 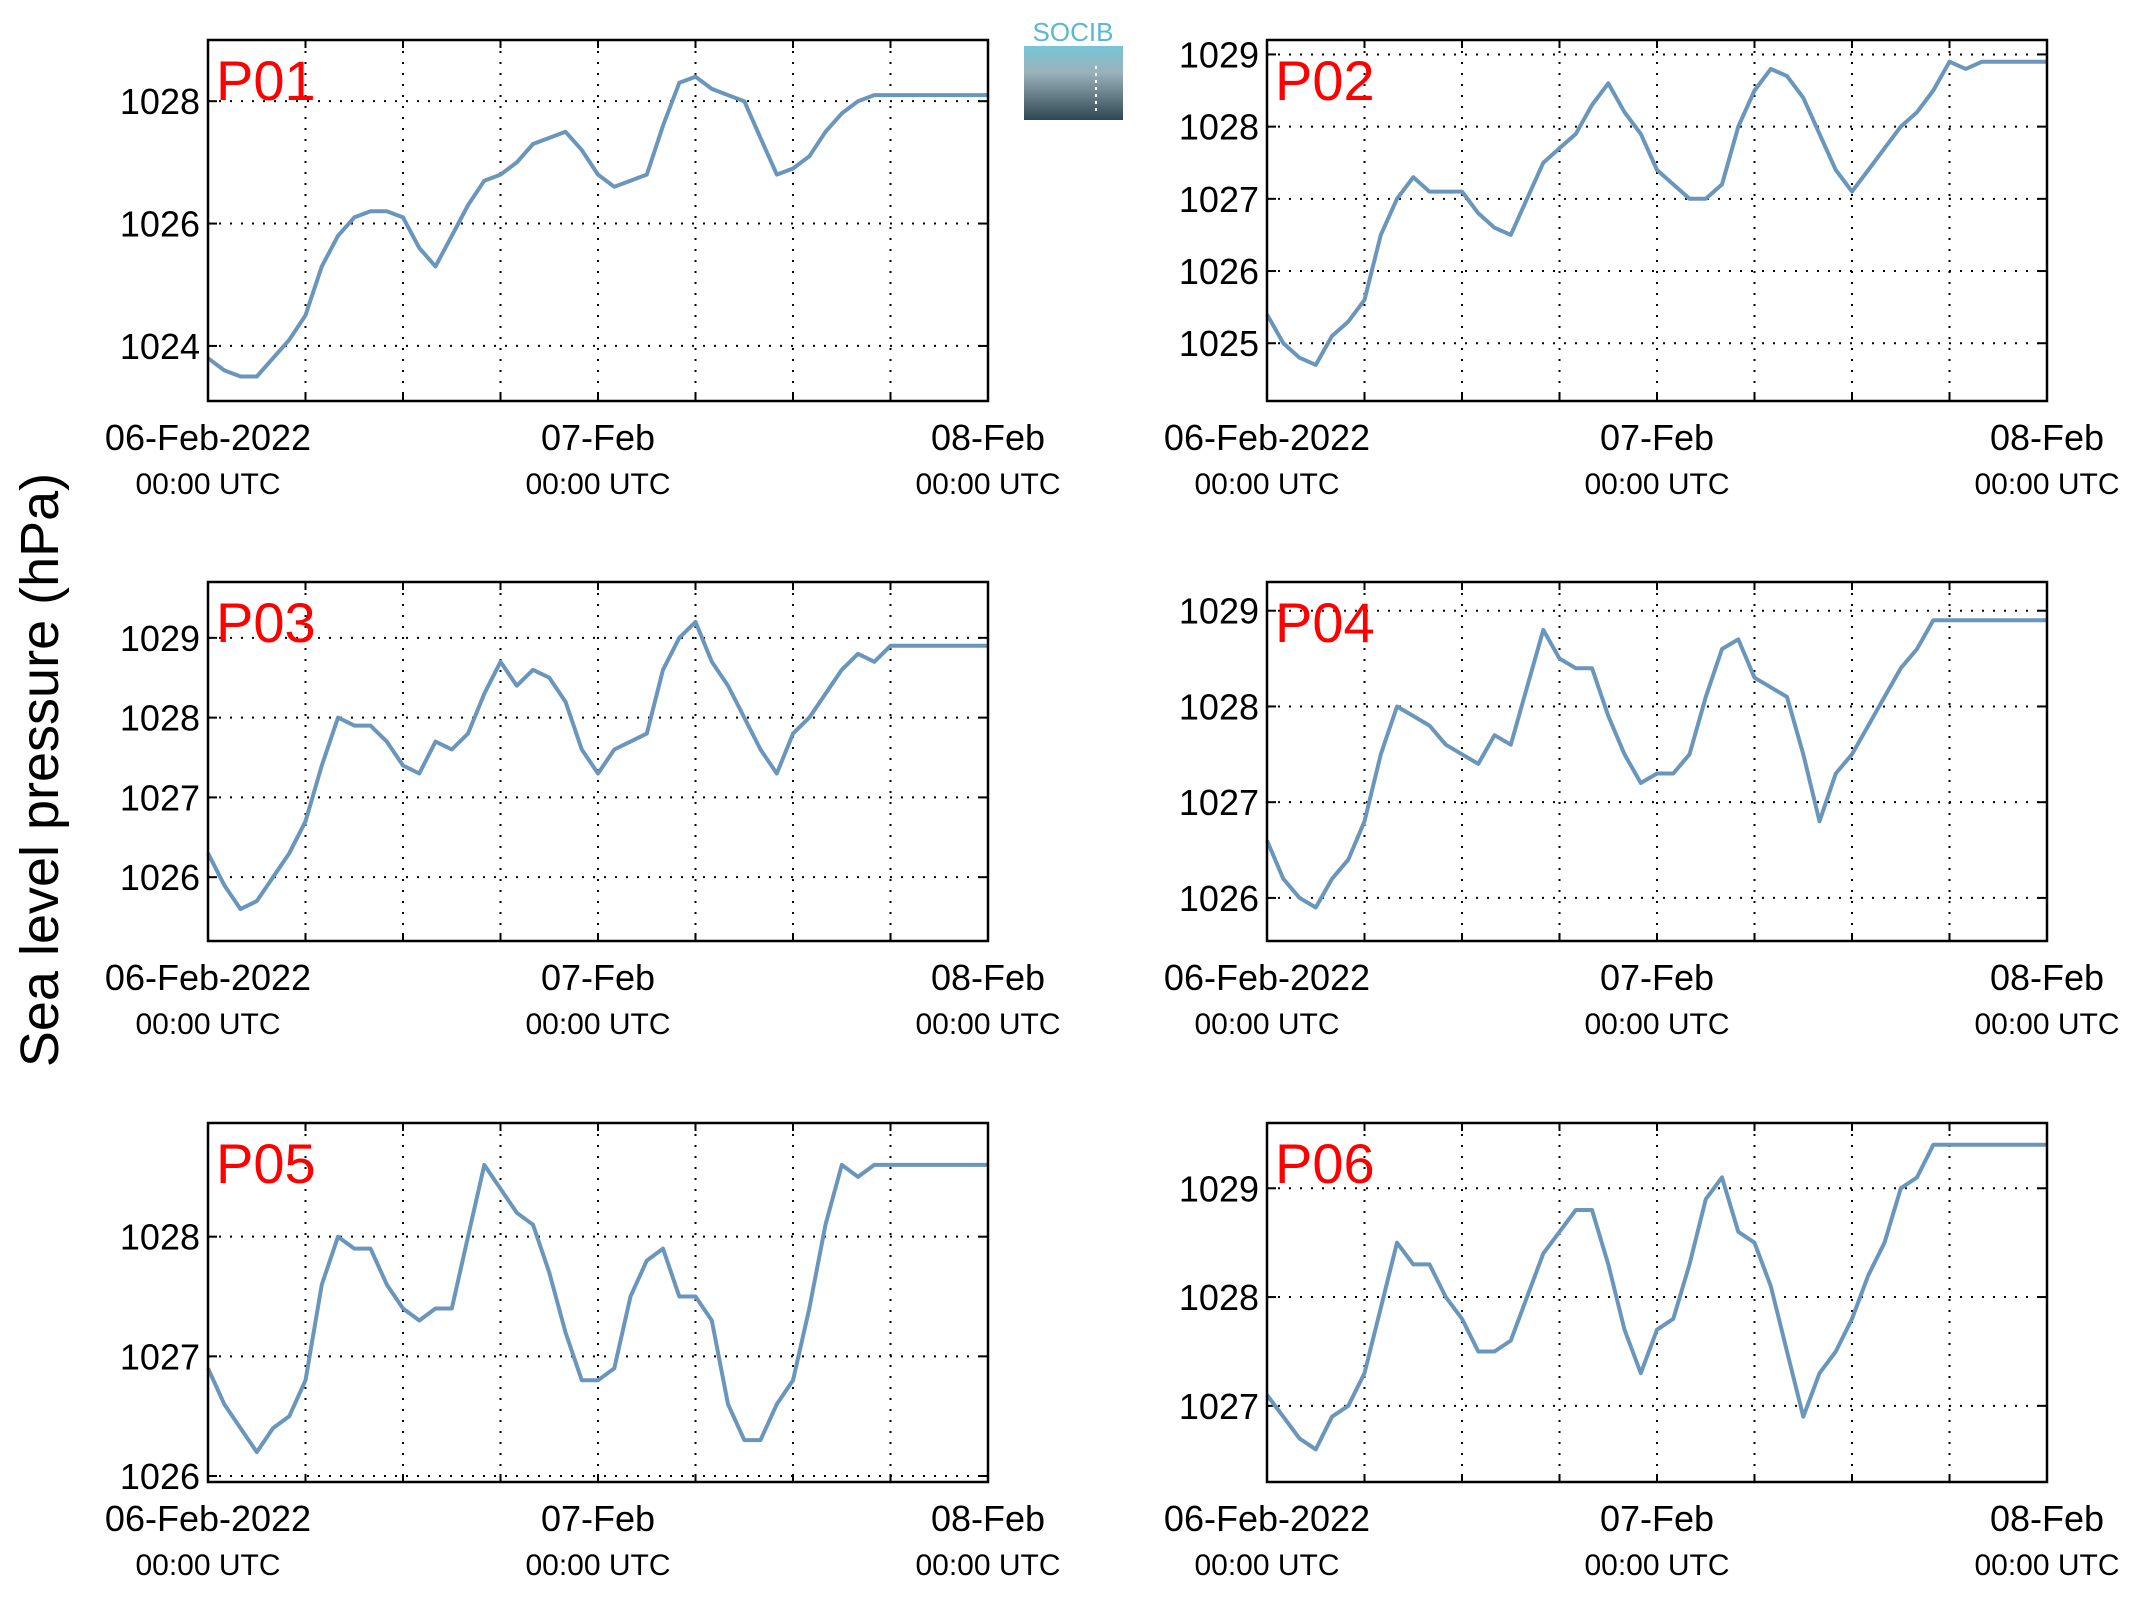 I want to click on panel-tag: P06, so click(x=1325, y=1163).